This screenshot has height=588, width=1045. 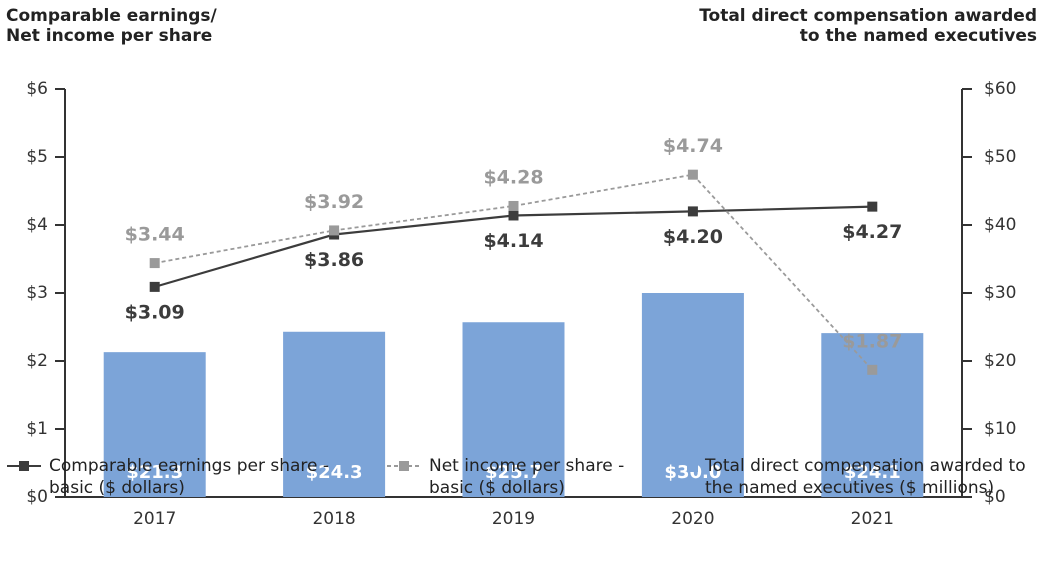 I want to click on line-value-label: $4.14, so click(x=513, y=241).